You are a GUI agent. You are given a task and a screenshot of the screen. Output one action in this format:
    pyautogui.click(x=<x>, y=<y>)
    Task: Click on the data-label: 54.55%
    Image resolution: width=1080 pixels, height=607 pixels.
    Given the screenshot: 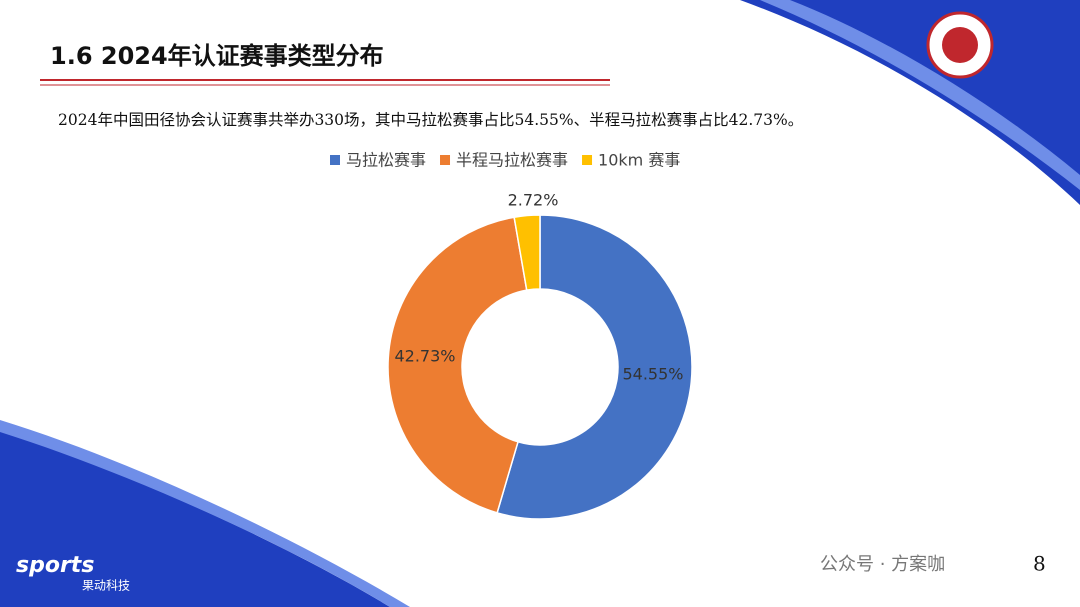 What is the action you would take?
    pyautogui.click(x=652, y=374)
    